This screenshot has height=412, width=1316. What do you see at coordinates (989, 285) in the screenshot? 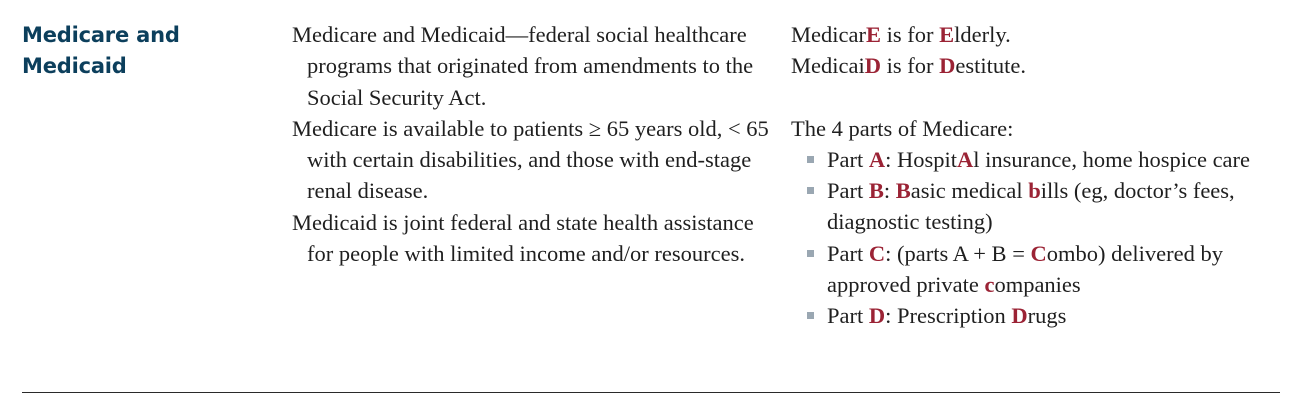
I see `mnemonic-highlight: c` at bounding box center [989, 285].